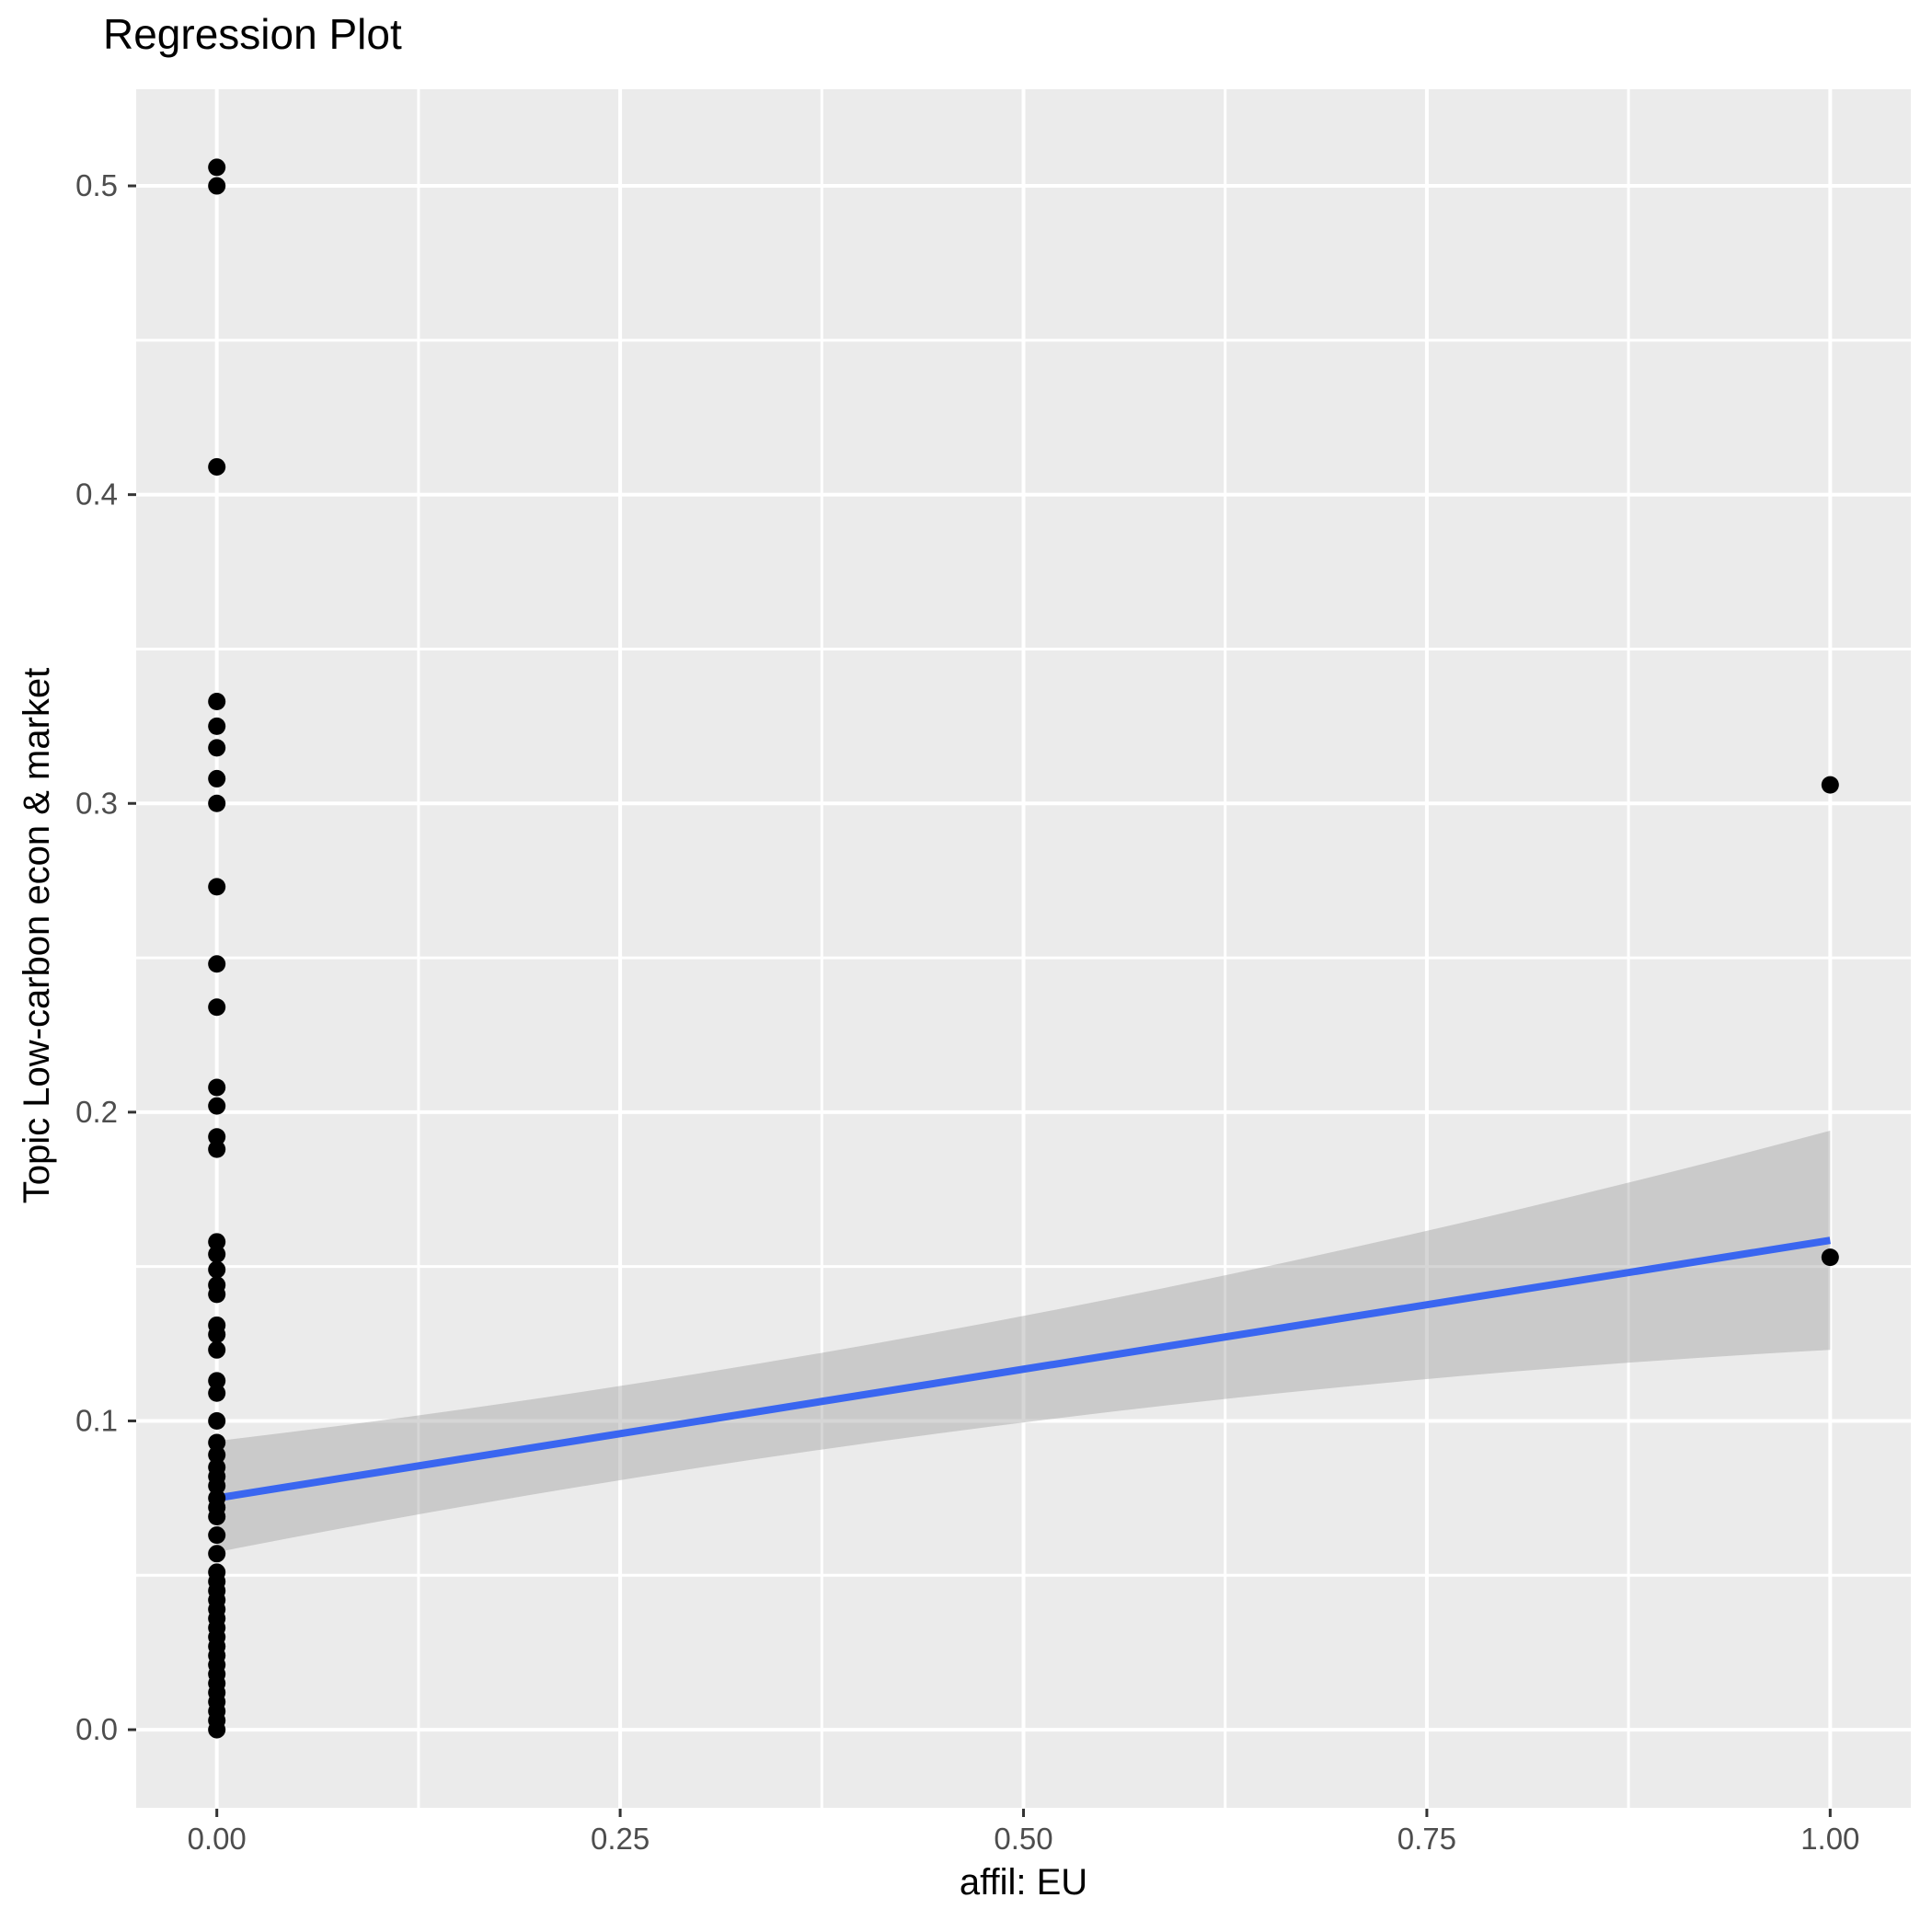 The height and width of the screenshot is (1932, 1932). I want to click on x-tick-label: 0.00, so click(217, 1839).